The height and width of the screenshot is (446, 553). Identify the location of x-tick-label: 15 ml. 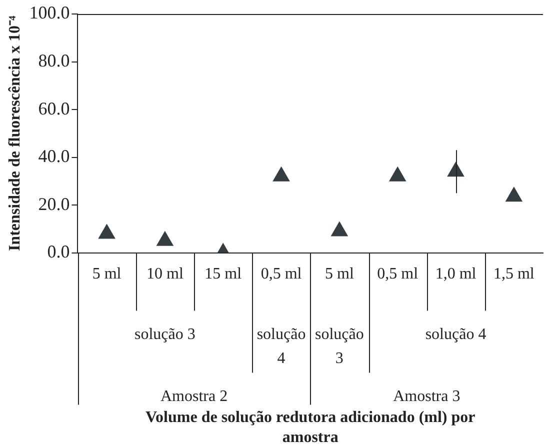
(223, 274).